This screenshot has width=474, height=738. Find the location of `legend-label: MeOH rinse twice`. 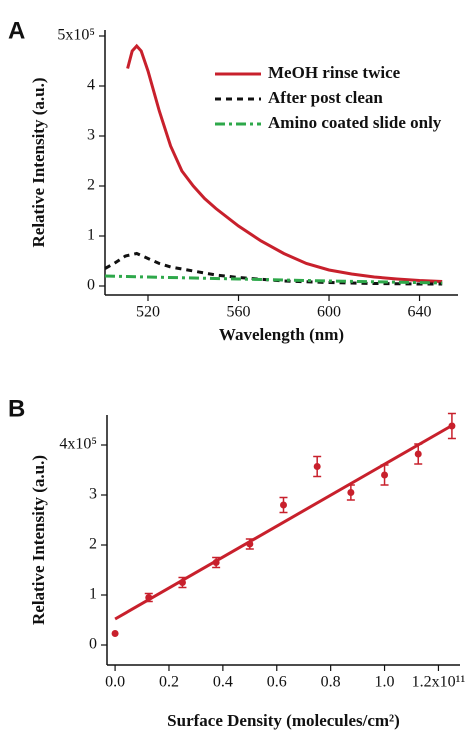

legend-label: MeOH rinse twice is located at coordinates (334, 72).